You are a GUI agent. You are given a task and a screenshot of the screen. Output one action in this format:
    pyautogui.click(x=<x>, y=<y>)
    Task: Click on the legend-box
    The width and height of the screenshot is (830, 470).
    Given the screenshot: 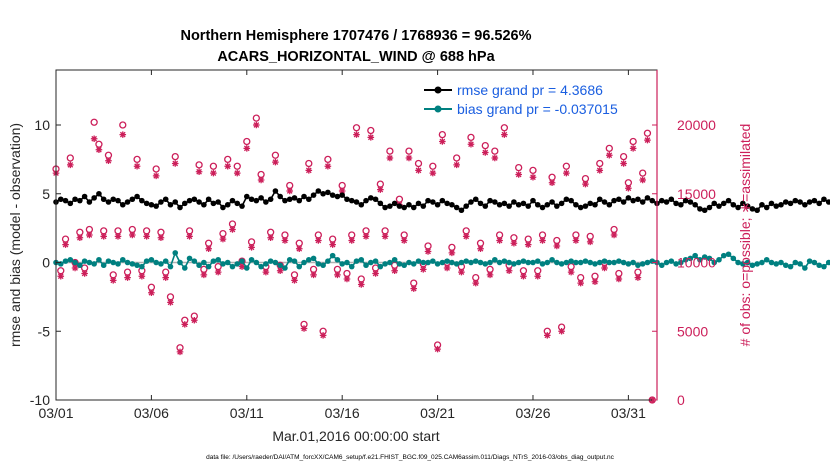 What is the action you would take?
    pyautogui.click(x=536, y=99)
    